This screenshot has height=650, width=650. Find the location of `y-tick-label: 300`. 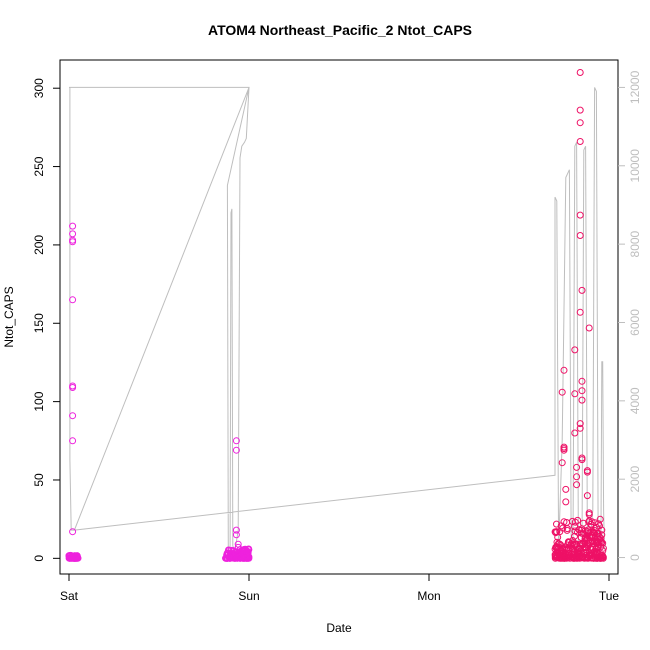

y-tick-label: 300 is located at coordinates (39, 88).